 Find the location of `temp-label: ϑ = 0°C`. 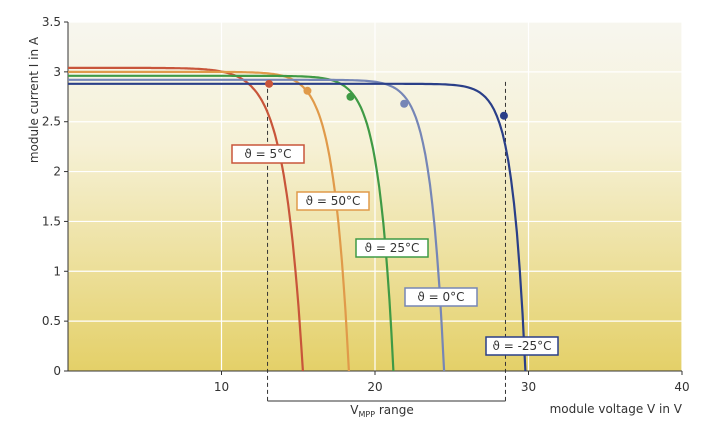

temp-label: ϑ = 0°C is located at coordinates (441, 297).